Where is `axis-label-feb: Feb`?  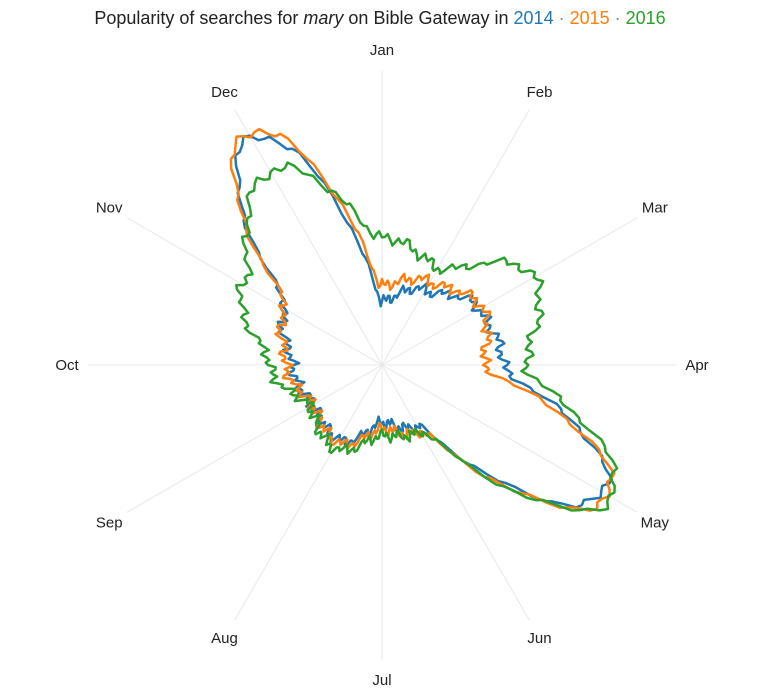 axis-label-feb: Feb is located at coordinates (540, 92).